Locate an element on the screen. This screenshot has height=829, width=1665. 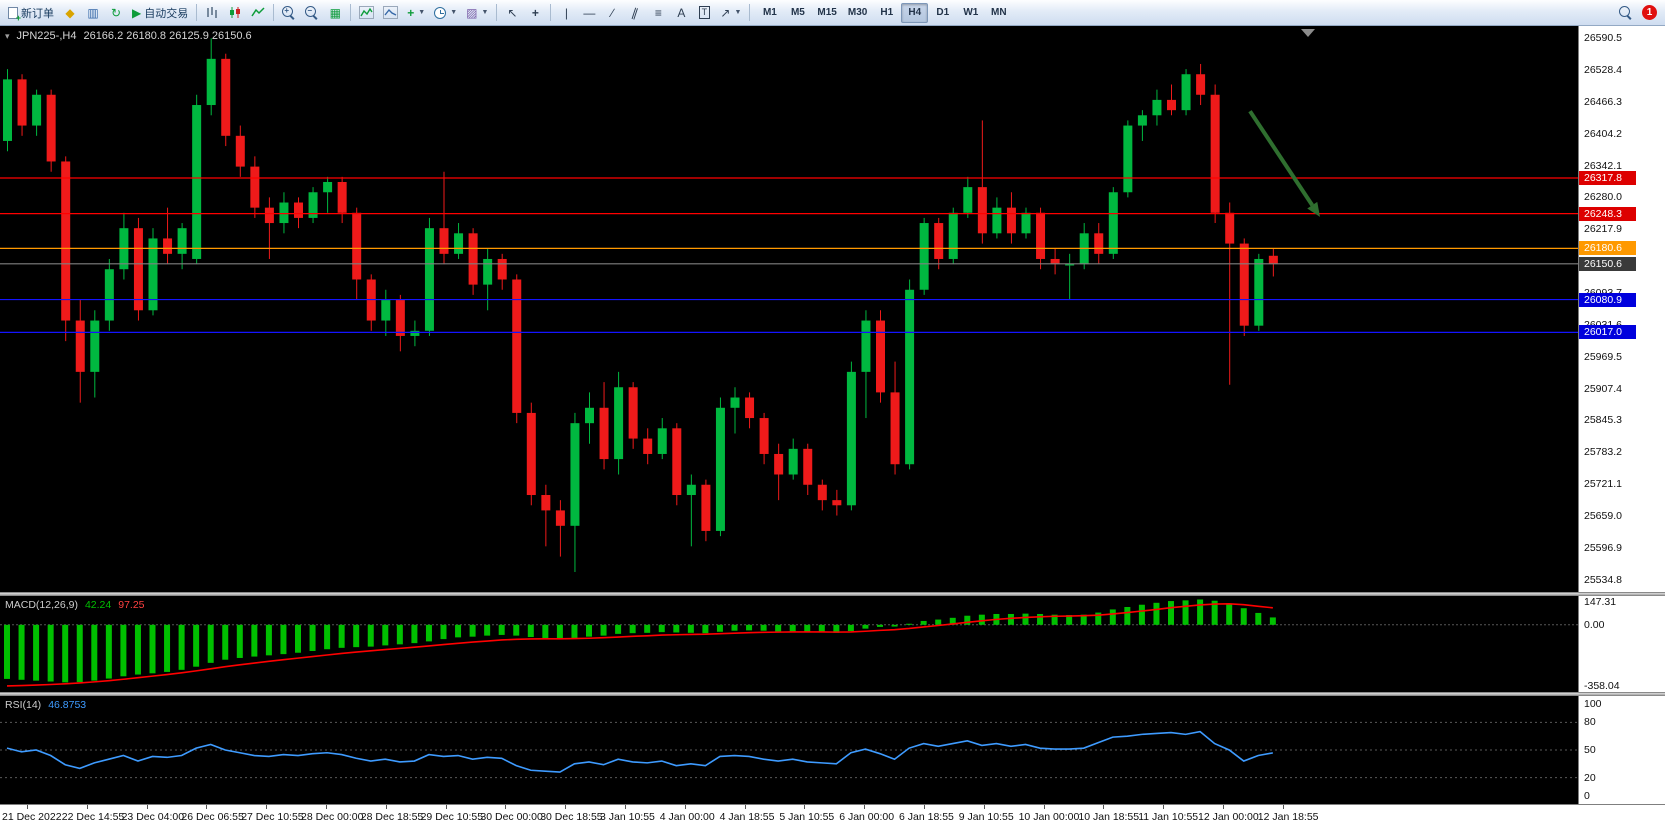
text-icon: A is located at coordinates (681, 12).